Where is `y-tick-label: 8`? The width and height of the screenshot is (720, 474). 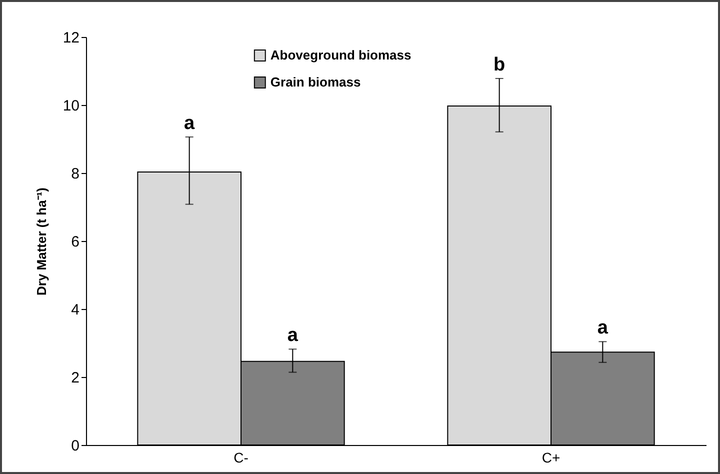 y-tick-label: 8 is located at coordinates (75, 174).